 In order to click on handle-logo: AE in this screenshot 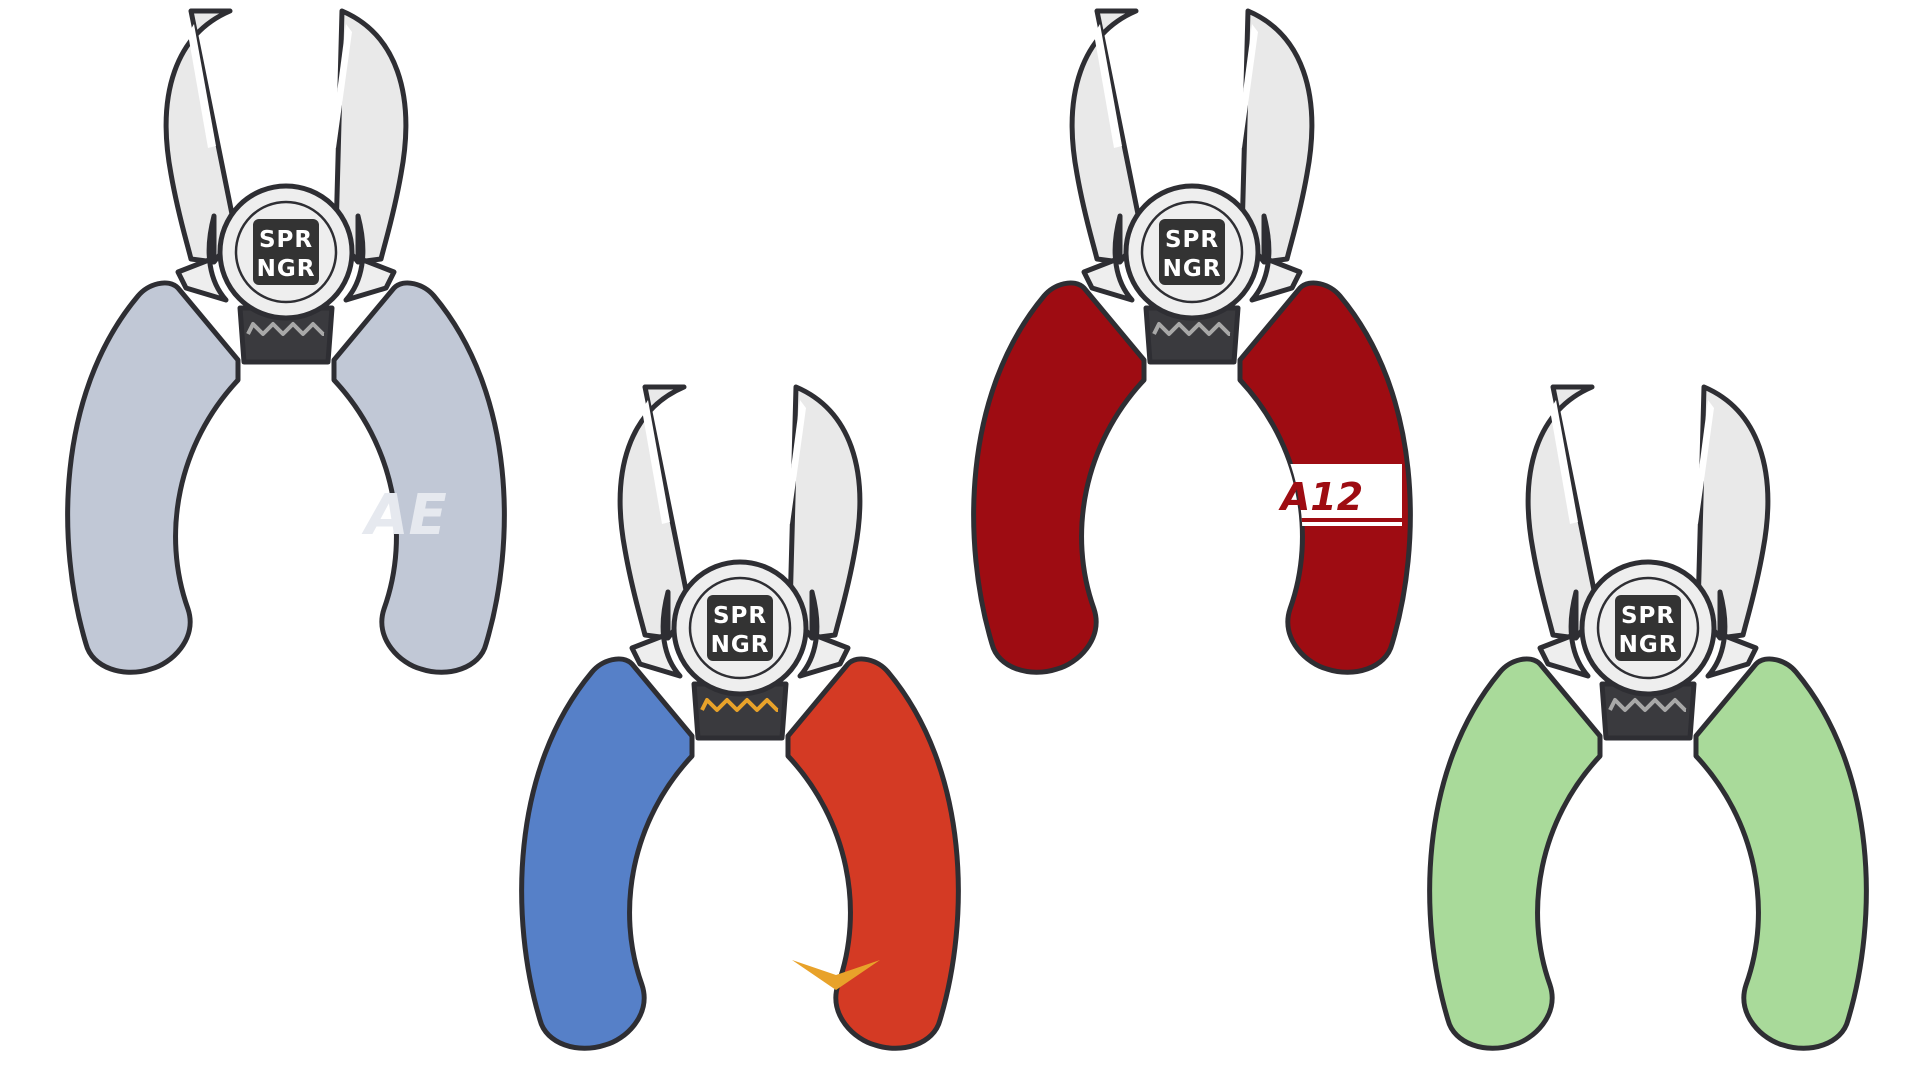, I will do `click(404, 515)`.